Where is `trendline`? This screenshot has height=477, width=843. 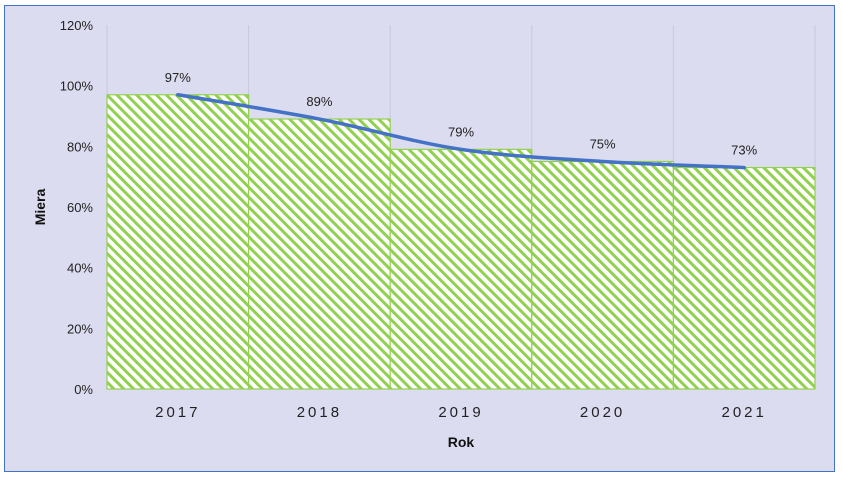
trendline is located at coordinates (461, 131).